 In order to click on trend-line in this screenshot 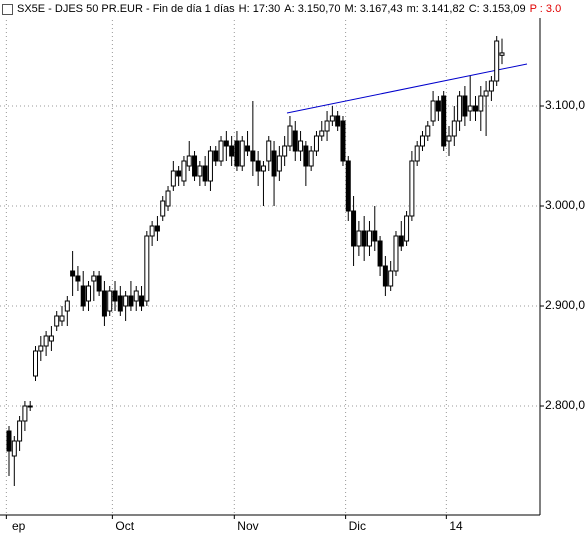, I will do `click(407, 88)`.